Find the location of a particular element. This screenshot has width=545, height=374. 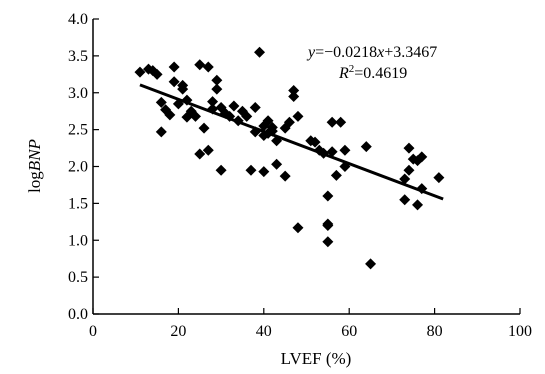

y-tick-label: 3.5 is located at coordinates (78, 56).